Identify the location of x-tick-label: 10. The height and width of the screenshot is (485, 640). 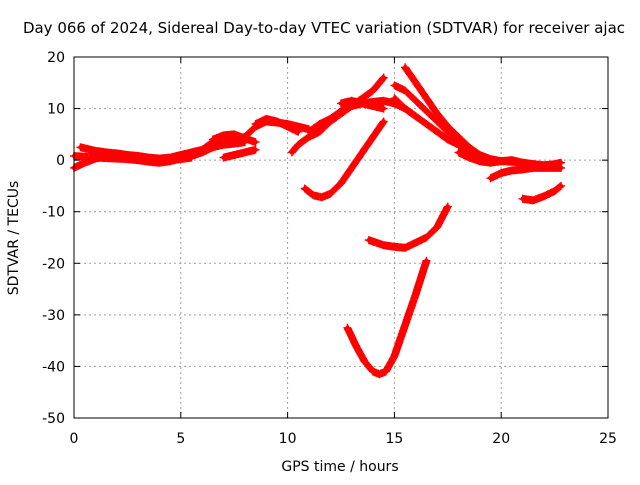
(288, 439).